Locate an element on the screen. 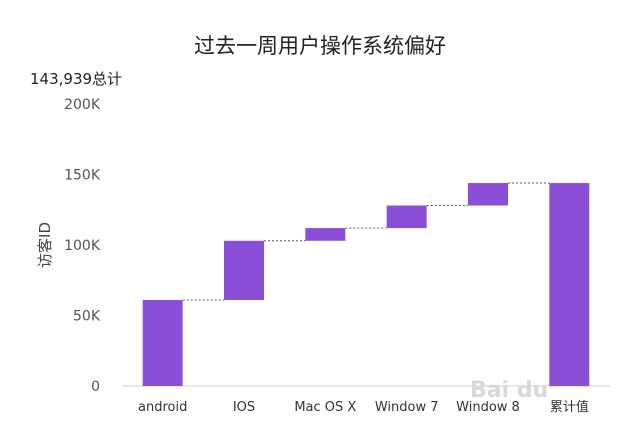 This screenshot has height=436, width=640. y-tick-label: 50K is located at coordinates (87, 317).